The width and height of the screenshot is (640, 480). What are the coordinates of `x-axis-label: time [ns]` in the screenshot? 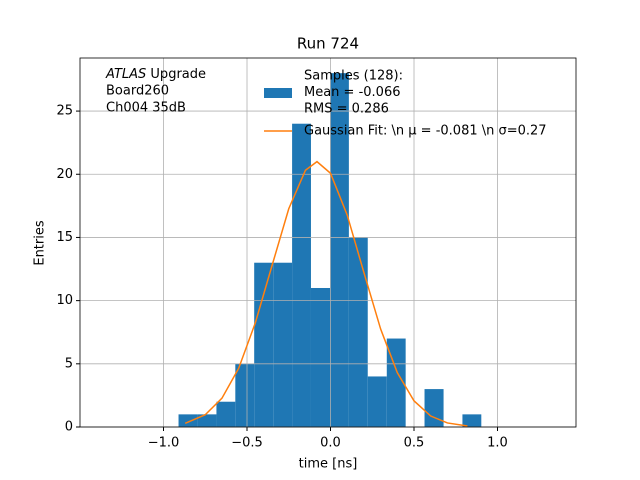 It's located at (328, 464).